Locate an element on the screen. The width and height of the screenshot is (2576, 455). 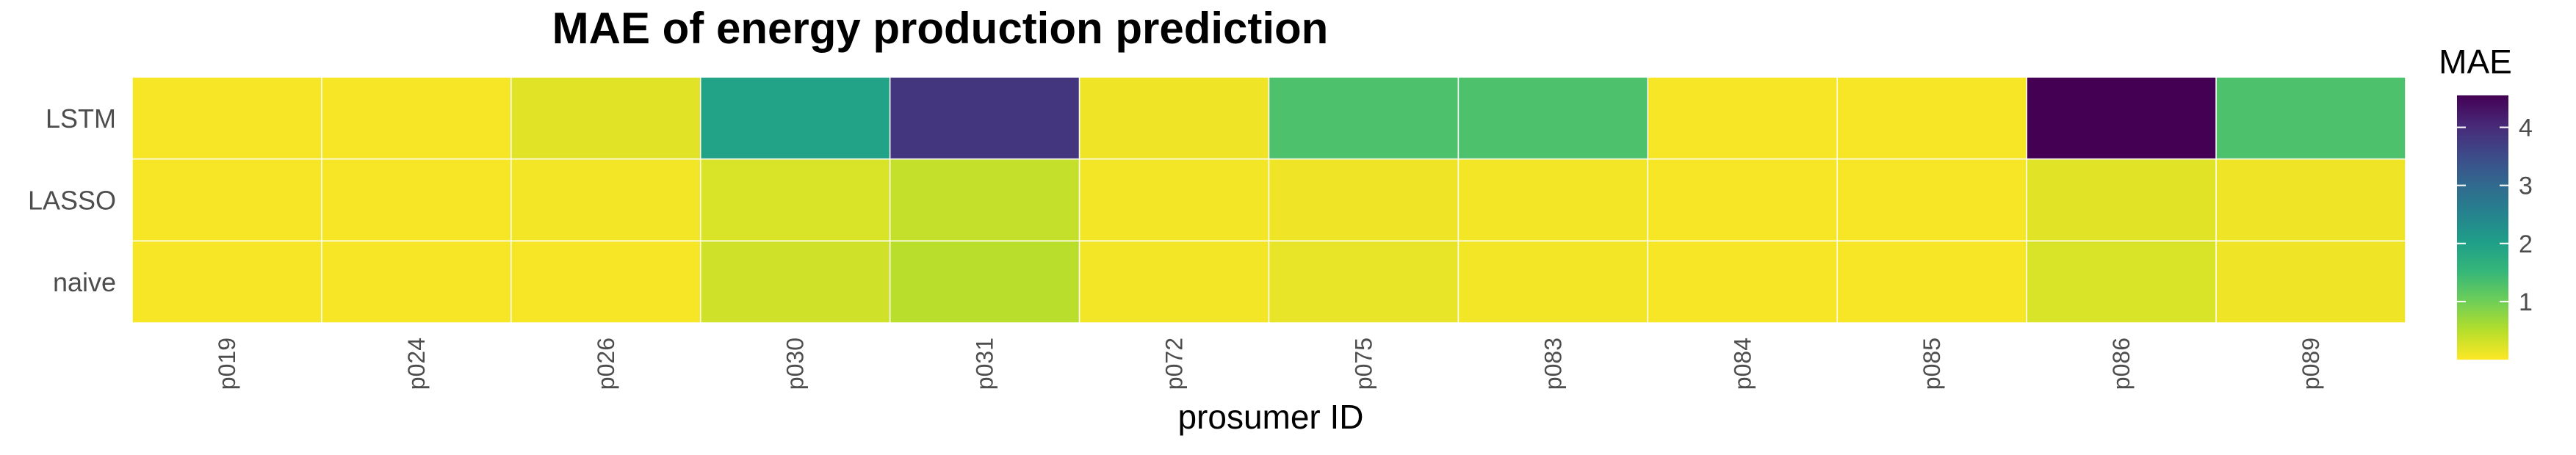
heatmap-cell-lstm-p085 is located at coordinates (1931, 118).